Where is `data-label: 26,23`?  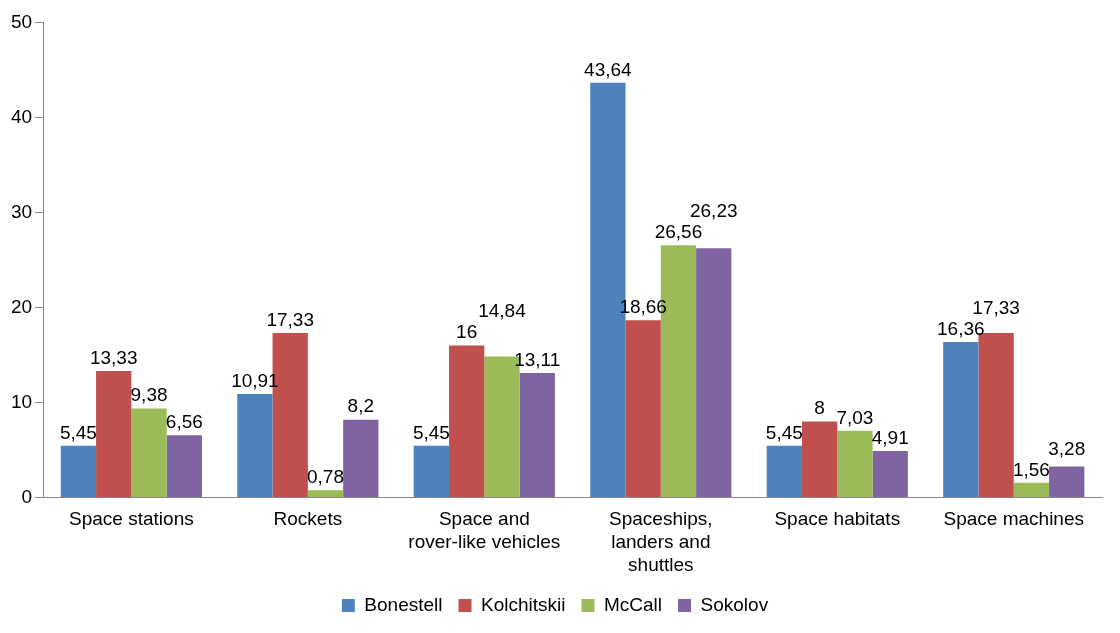 data-label: 26,23 is located at coordinates (713, 210).